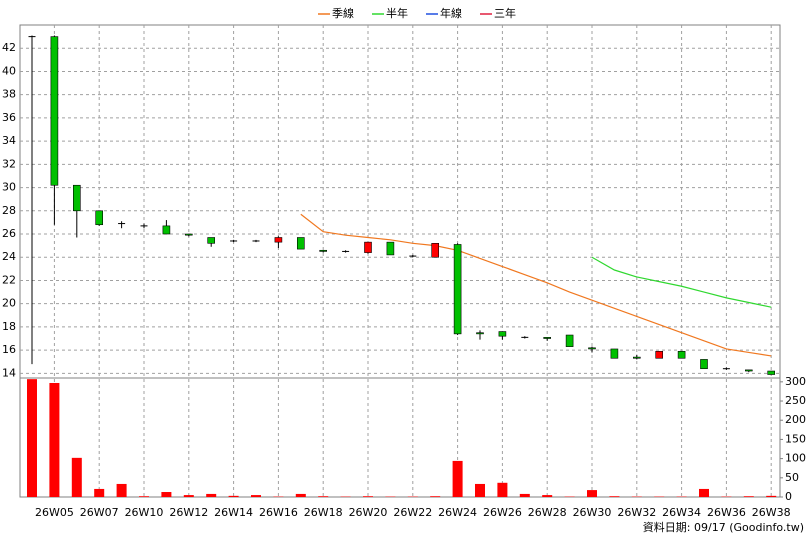 Image resolution: width=808 pixels, height=540 pixels. Describe the element at coordinates (505, 13) in the screenshot. I see `legend-label: 三年` at that location.